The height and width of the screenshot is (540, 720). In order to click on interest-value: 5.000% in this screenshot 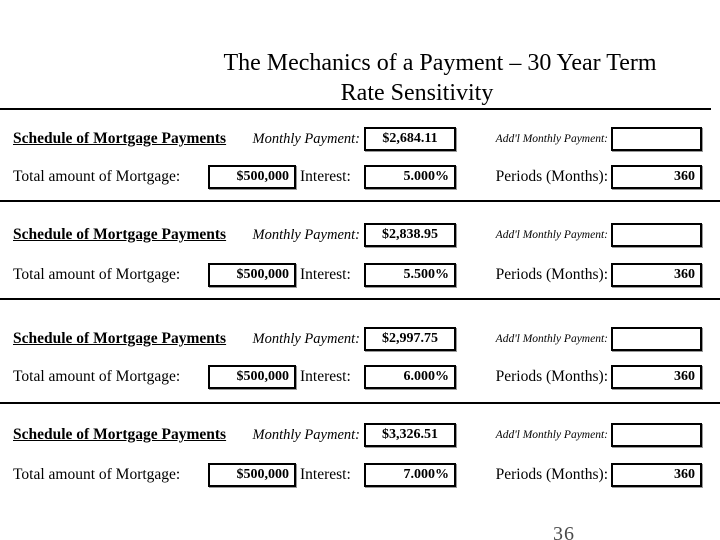, I will do `click(410, 177)`.